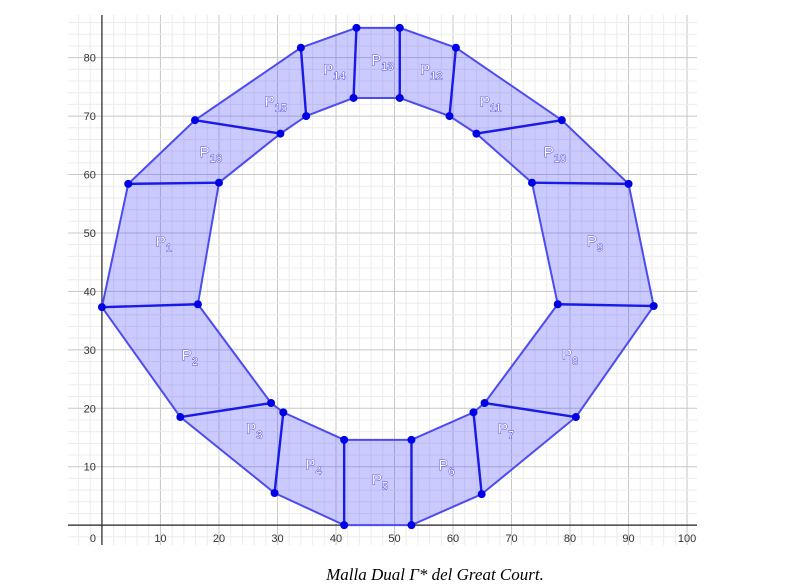 The height and width of the screenshot is (587, 788). I want to click on polygon-P7, so click(524, 449).